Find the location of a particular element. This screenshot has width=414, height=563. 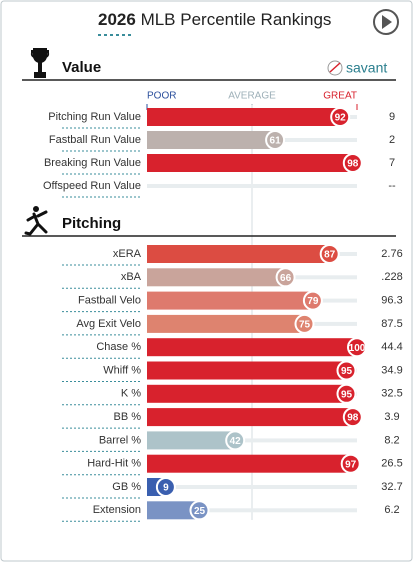

section-title: Value is located at coordinates (81, 67).